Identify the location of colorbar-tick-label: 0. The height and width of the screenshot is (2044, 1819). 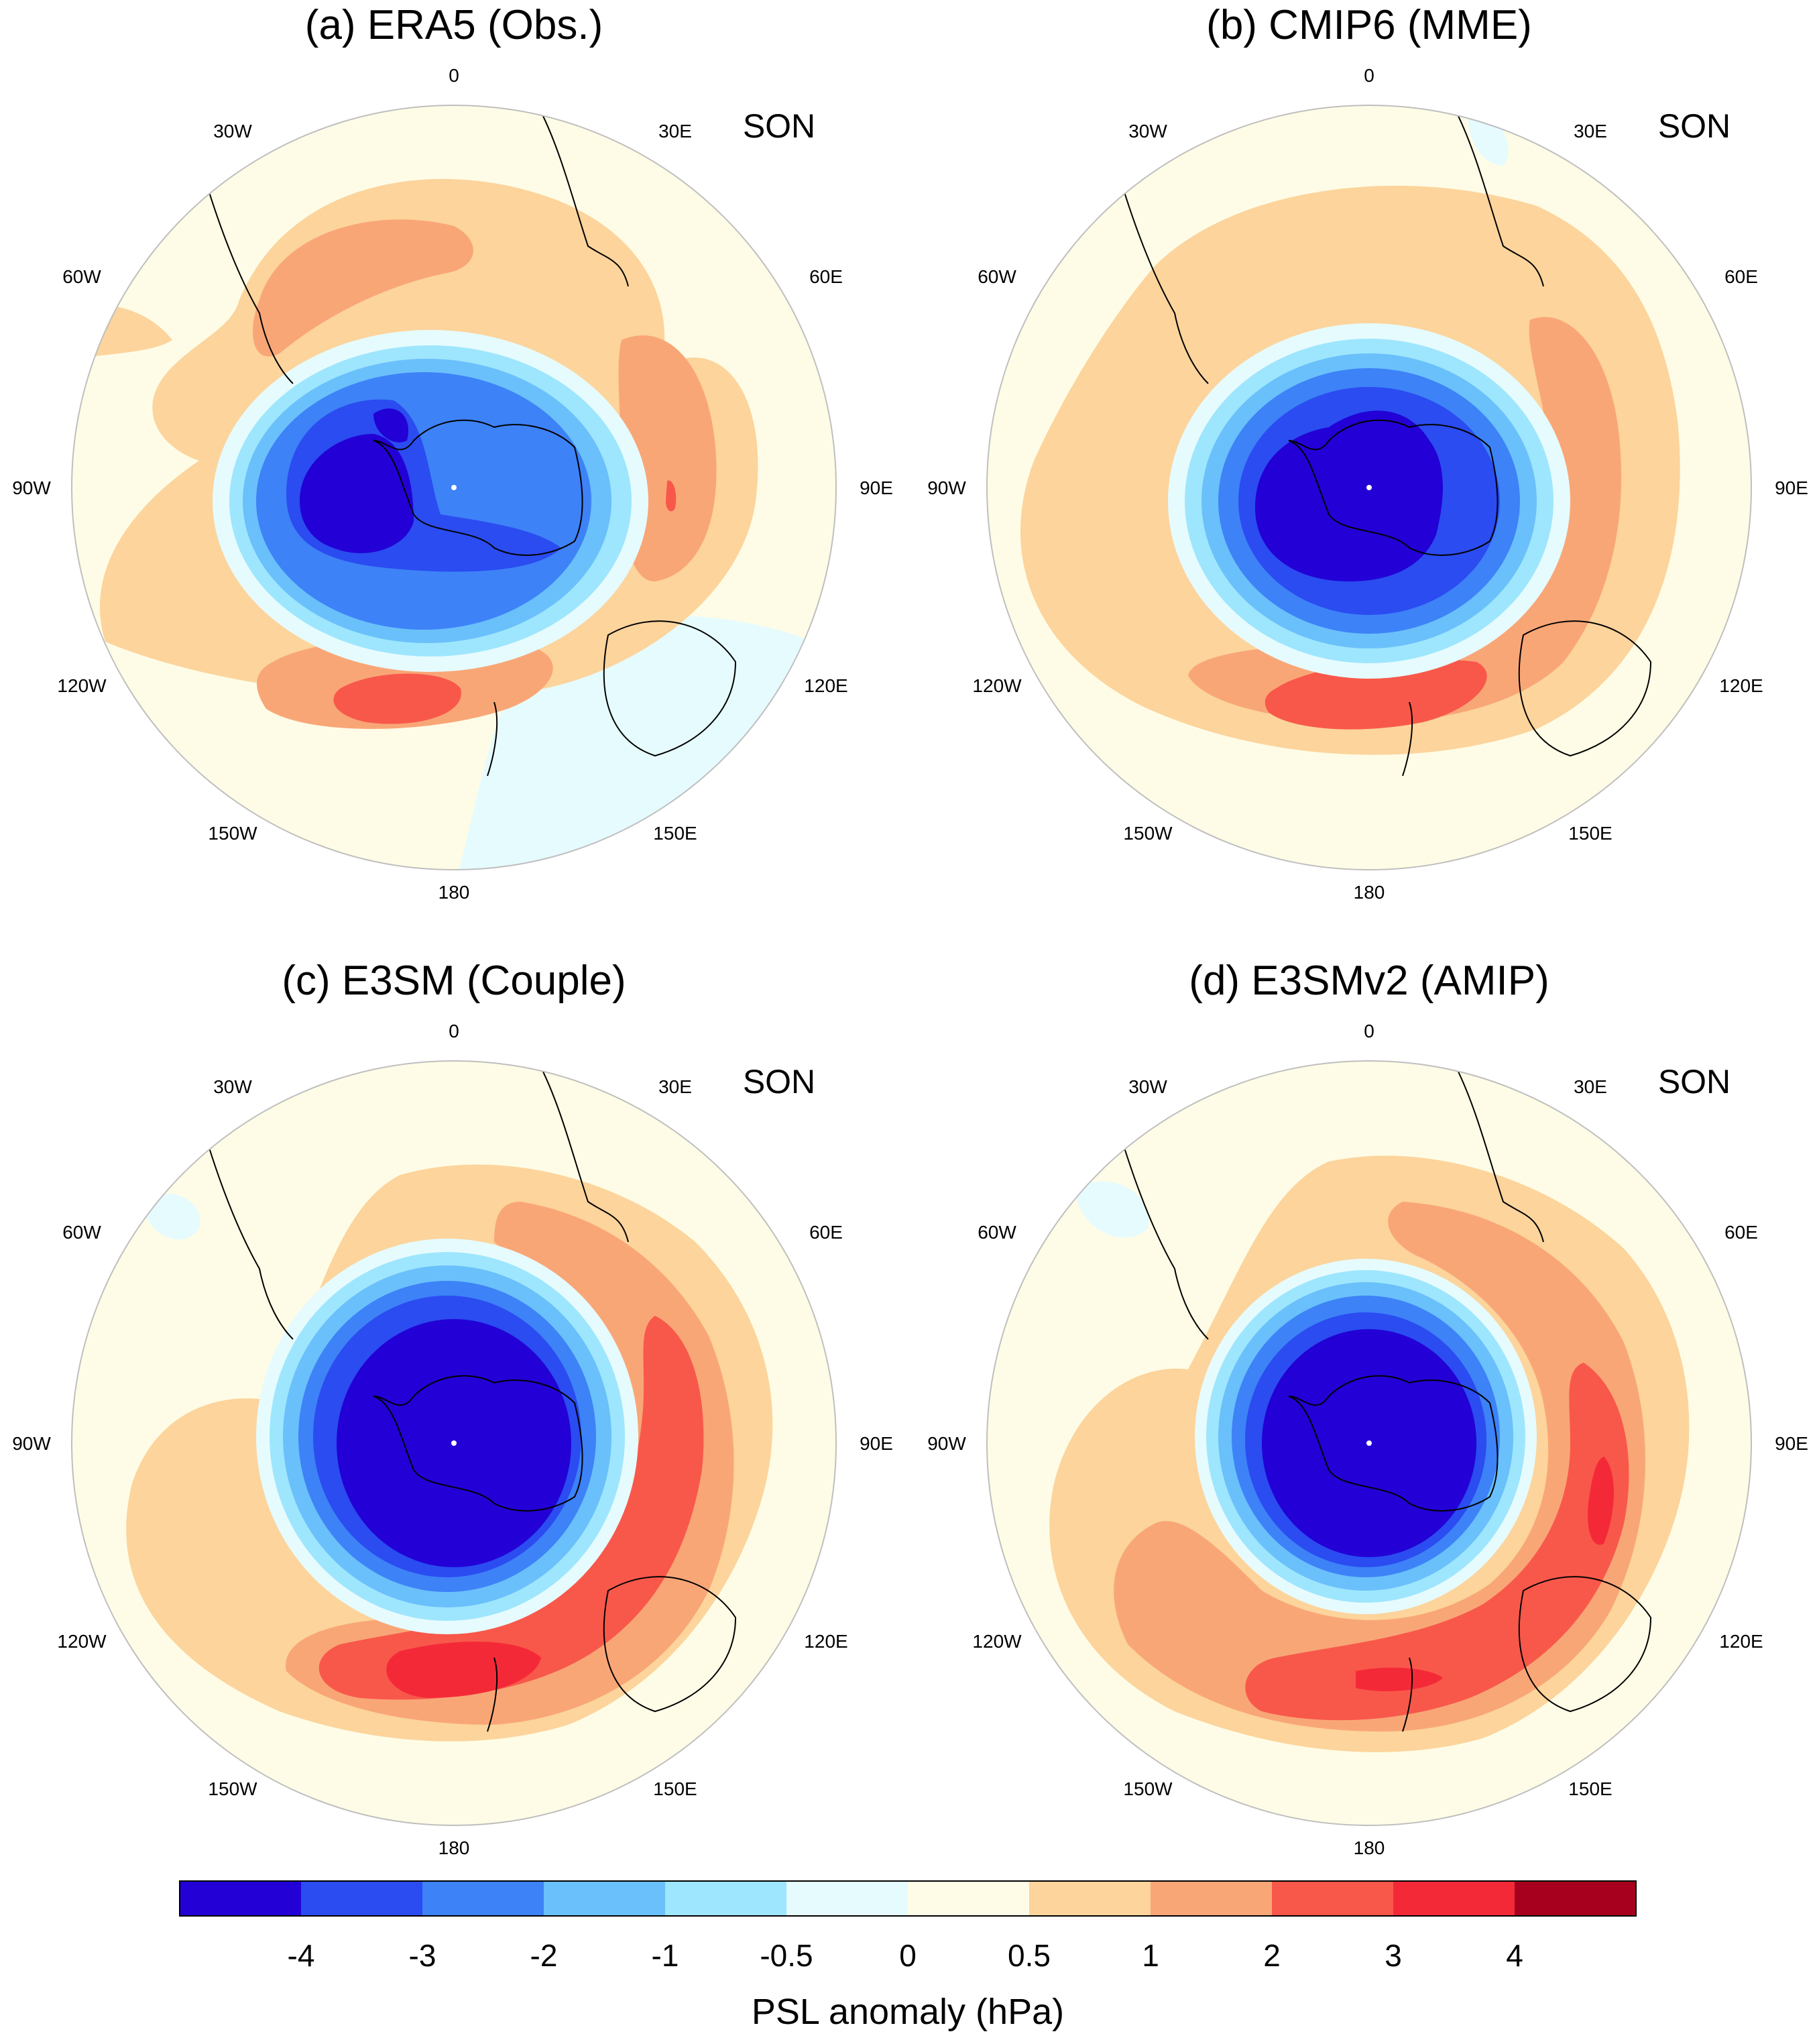
(908, 1955).